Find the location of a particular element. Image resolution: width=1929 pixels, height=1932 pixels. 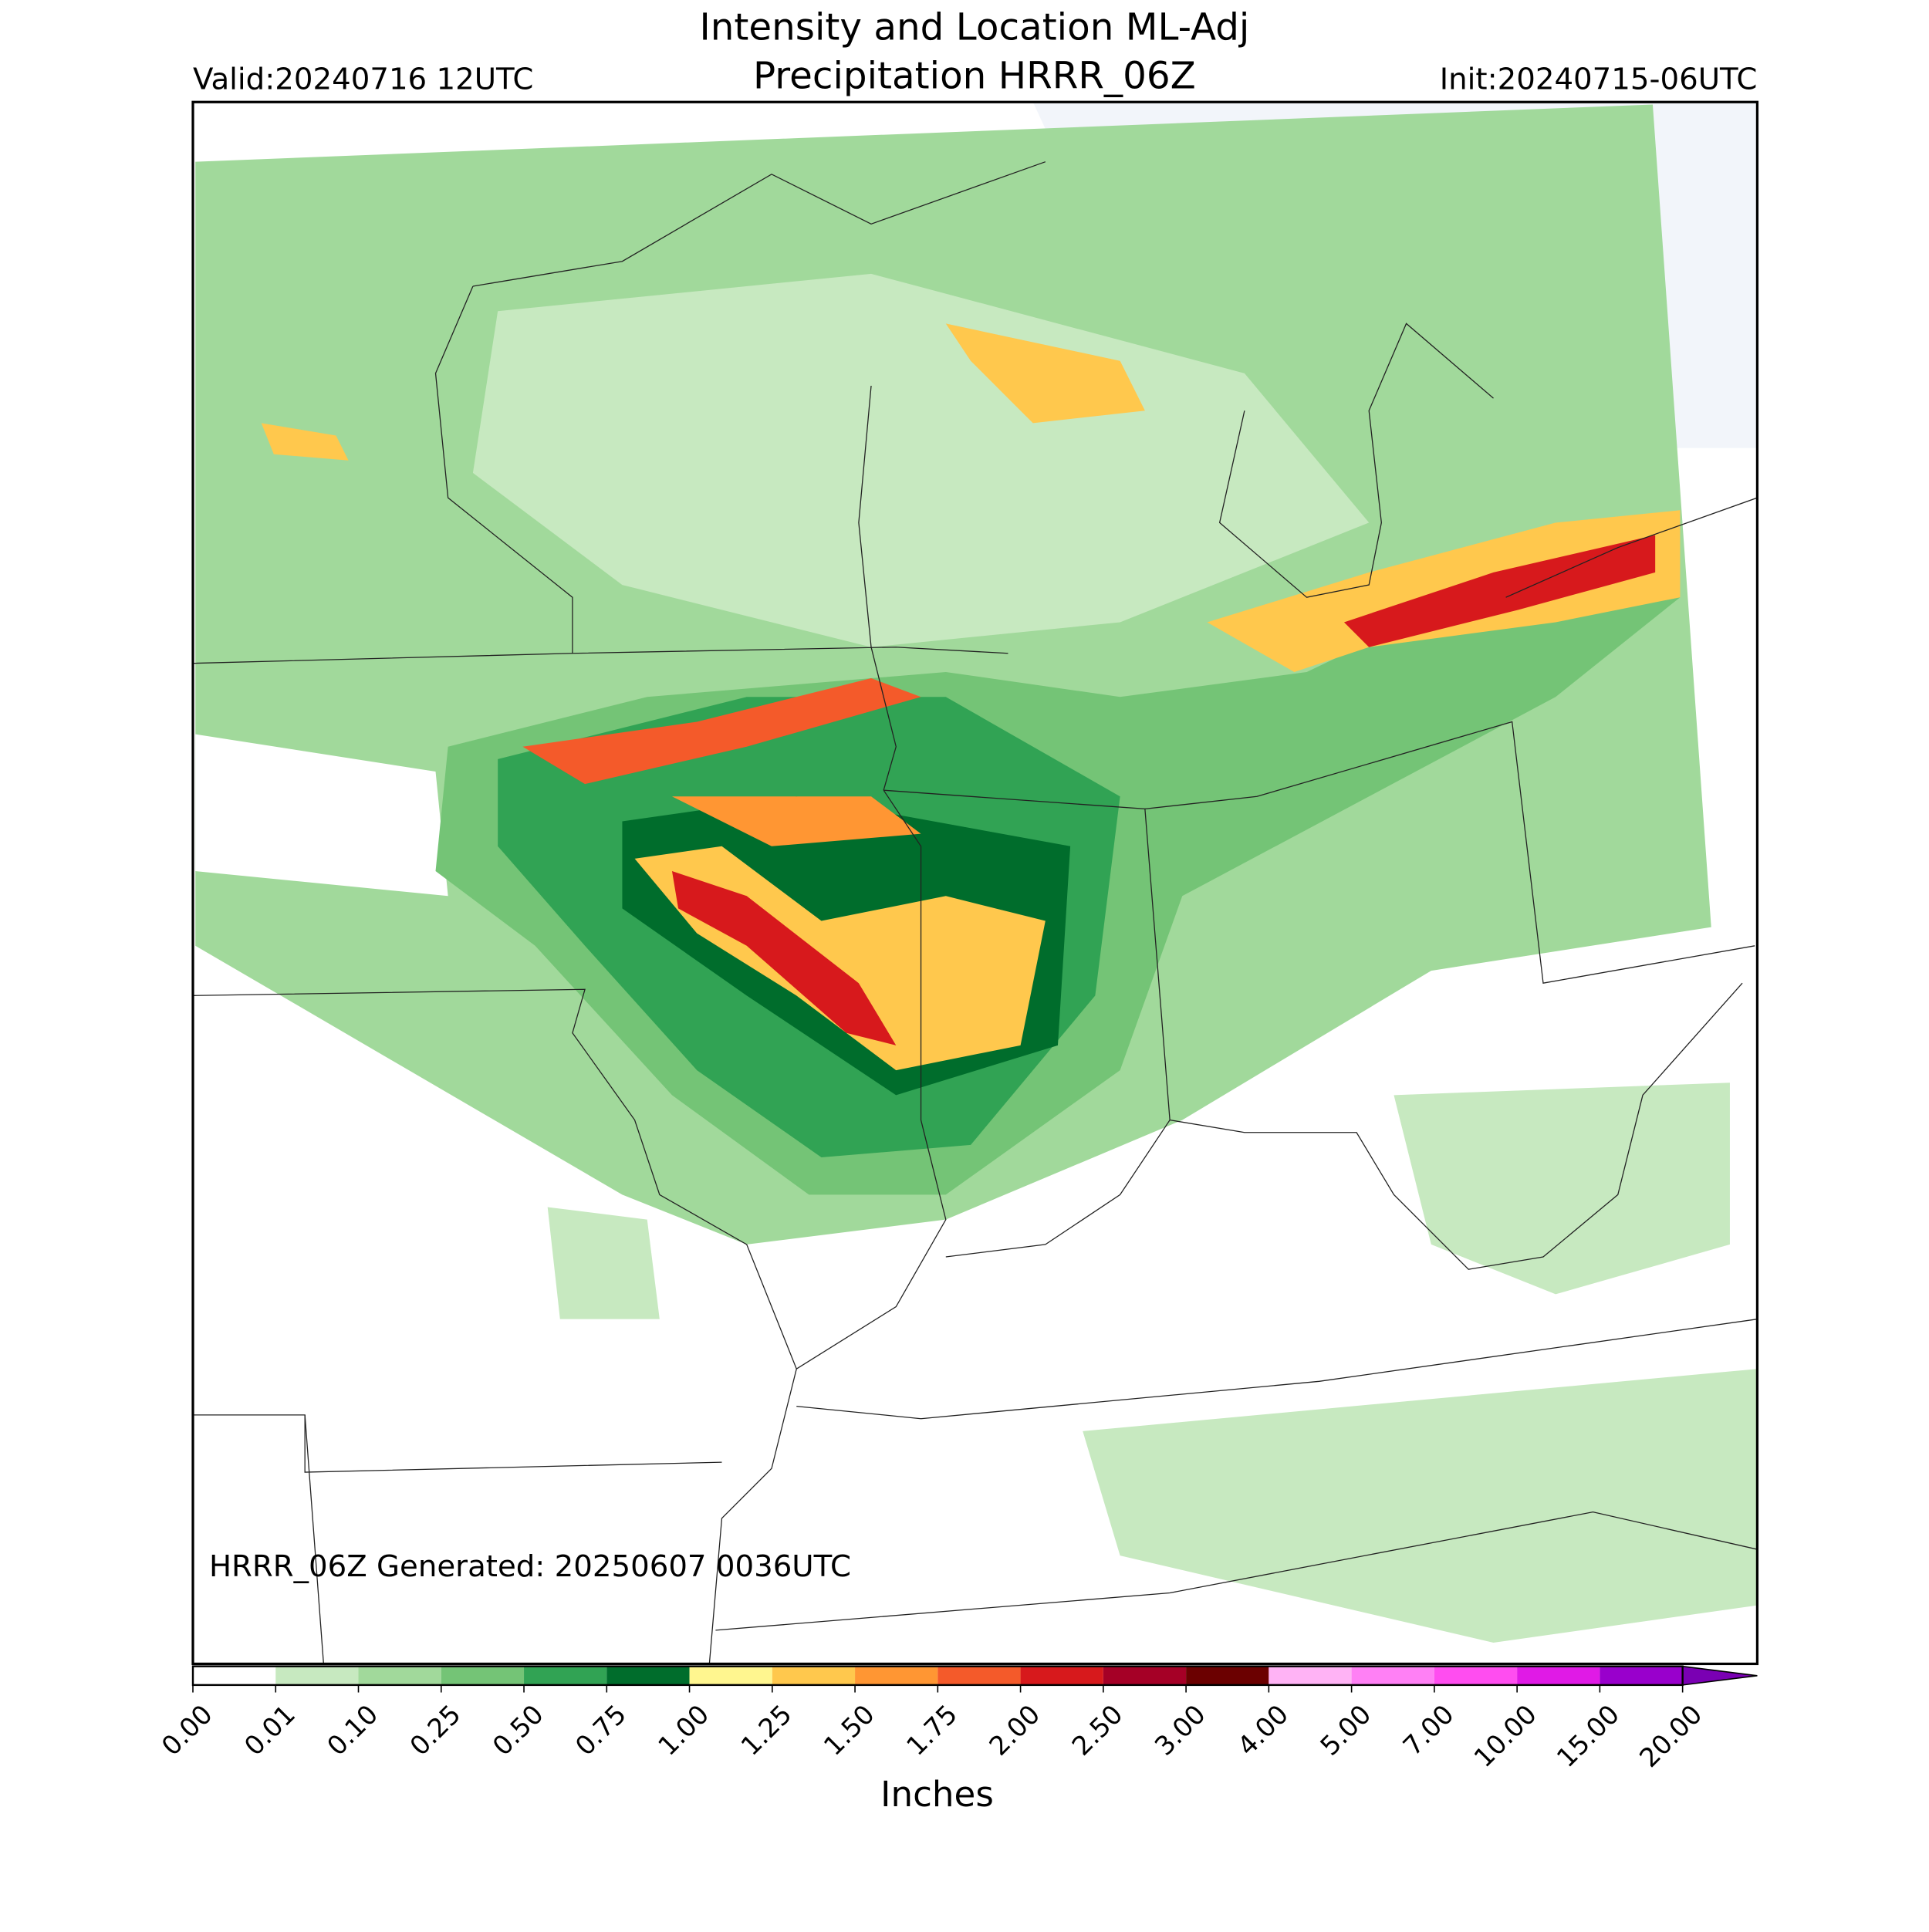

colorbar-tick-label: 1.75 is located at coordinates (931, 1730).